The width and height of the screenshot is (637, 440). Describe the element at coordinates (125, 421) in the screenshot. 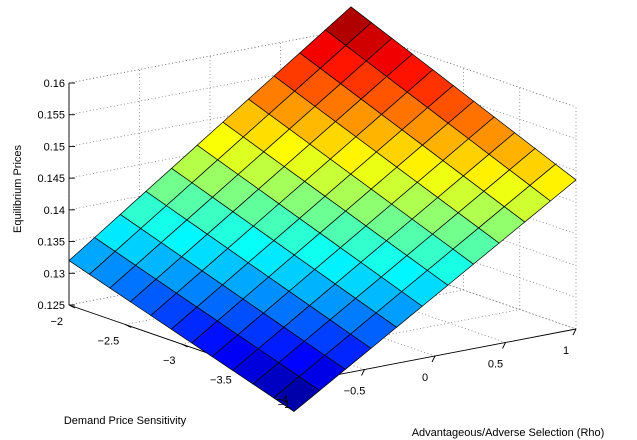

I see `y-axis-label: Demand Price Sensitivity` at that location.